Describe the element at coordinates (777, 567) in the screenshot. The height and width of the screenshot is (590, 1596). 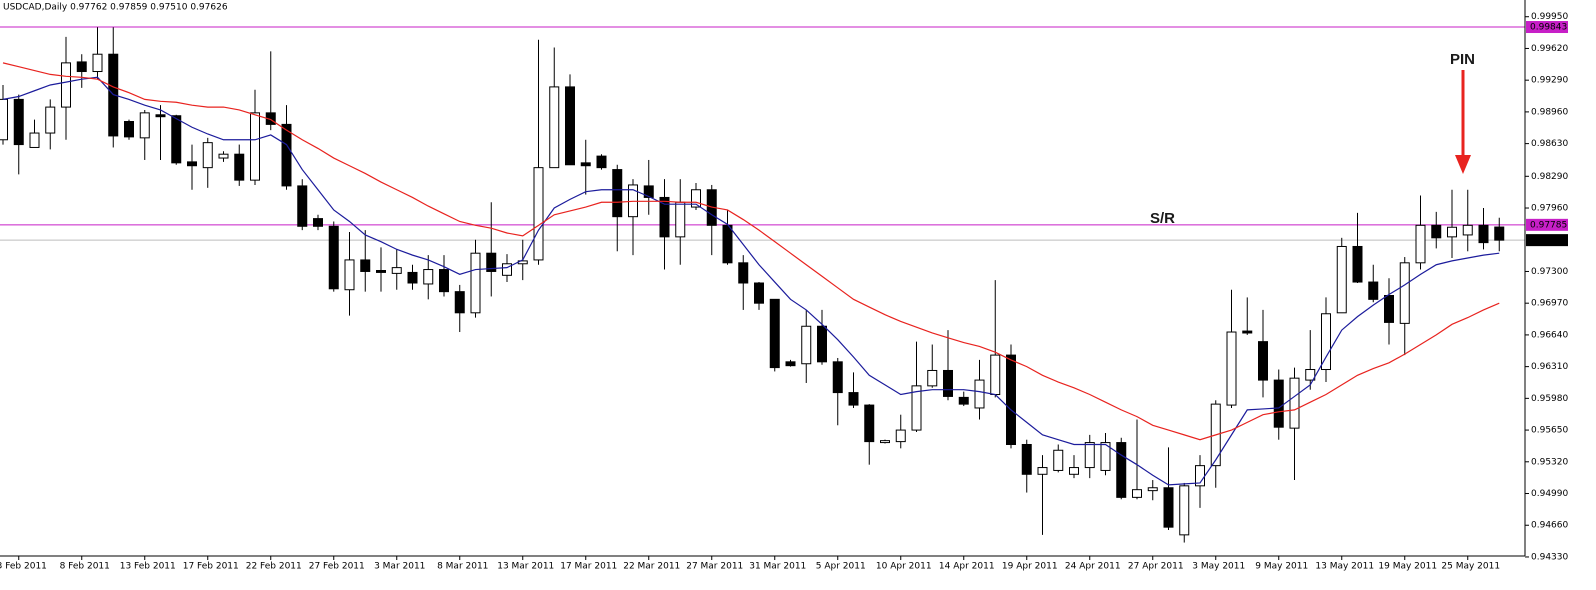
I see `x-tick-label: 31 Mar 2011` at that location.